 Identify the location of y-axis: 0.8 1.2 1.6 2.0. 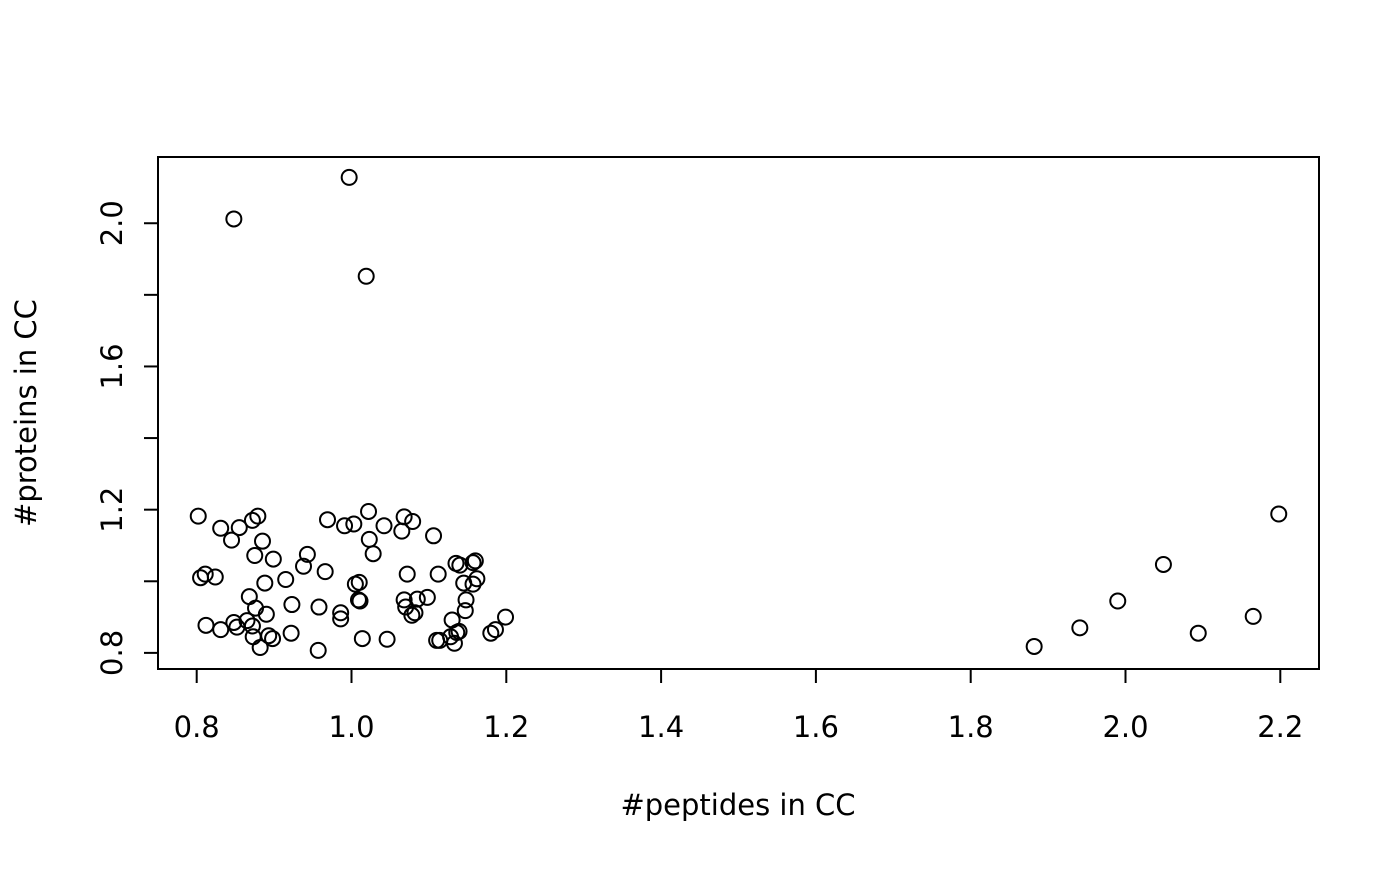
(127, 438).